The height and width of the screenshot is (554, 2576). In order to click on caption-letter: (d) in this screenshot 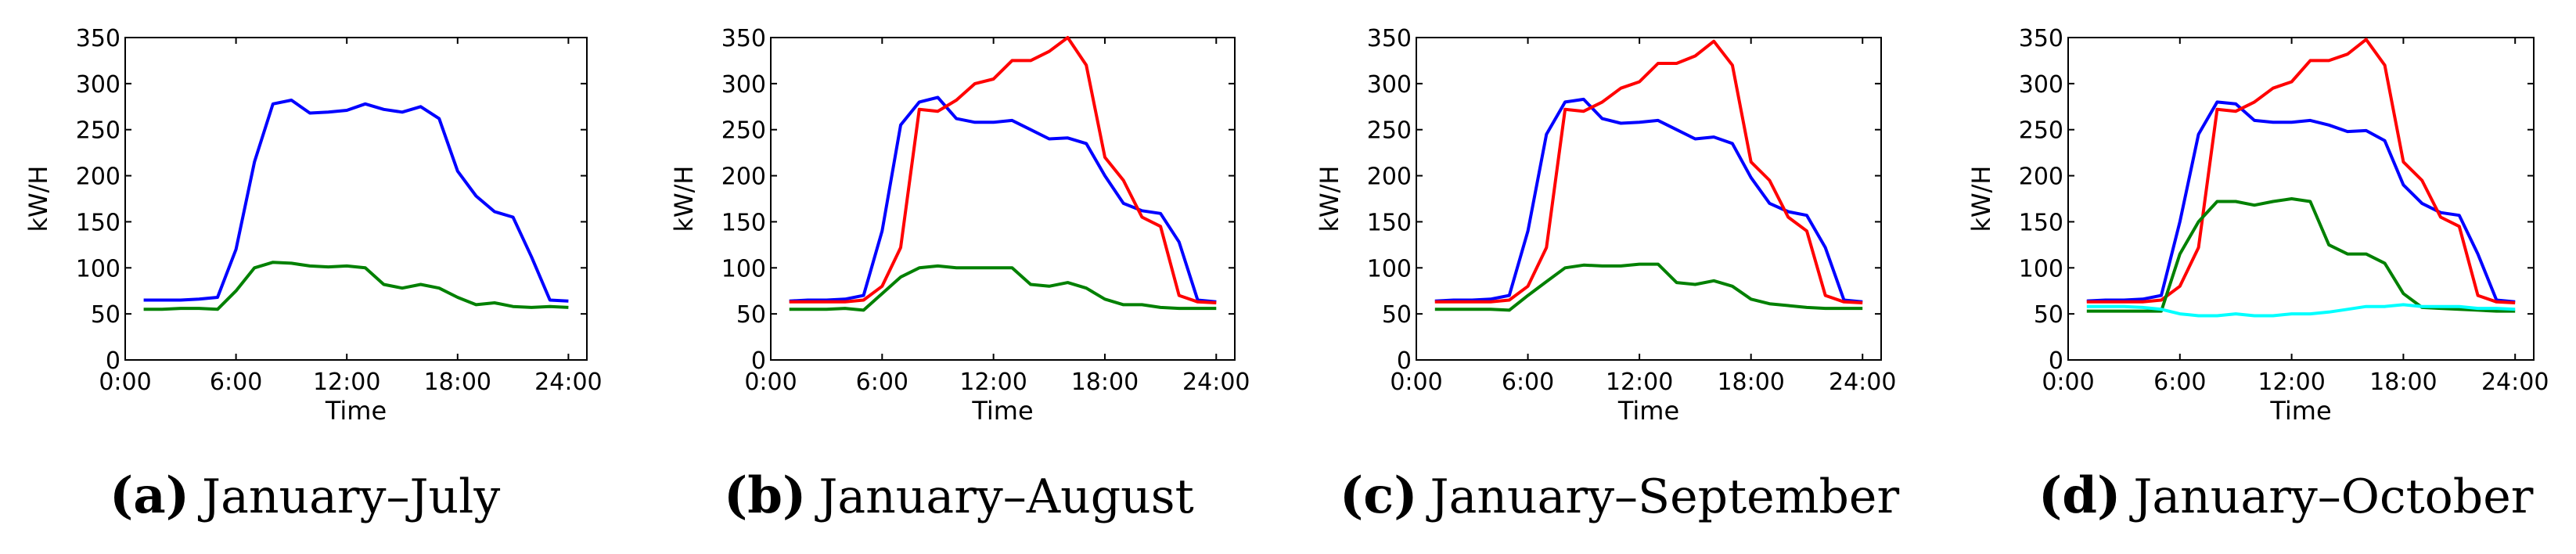, I will do `click(2079, 495)`.